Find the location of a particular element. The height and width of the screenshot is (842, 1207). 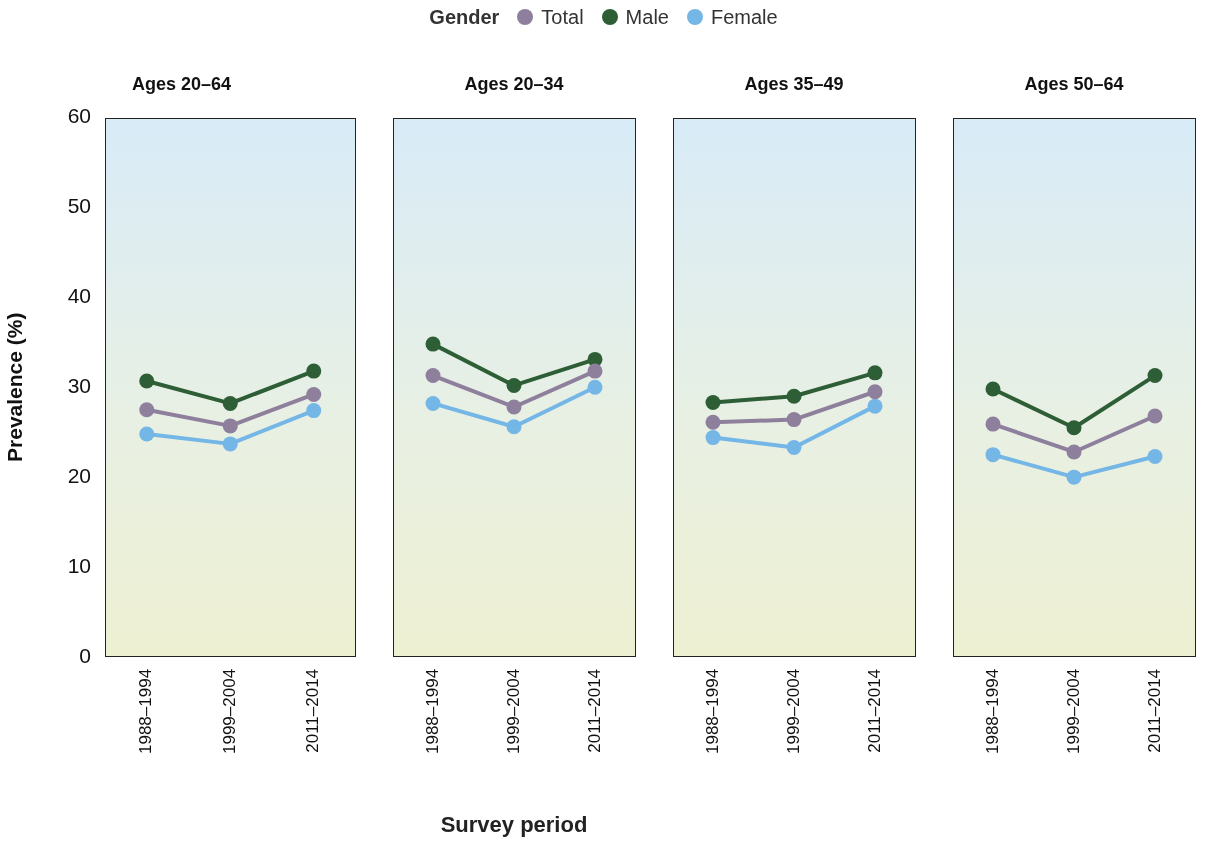

legend-title: Gender is located at coordinates (464, 17).